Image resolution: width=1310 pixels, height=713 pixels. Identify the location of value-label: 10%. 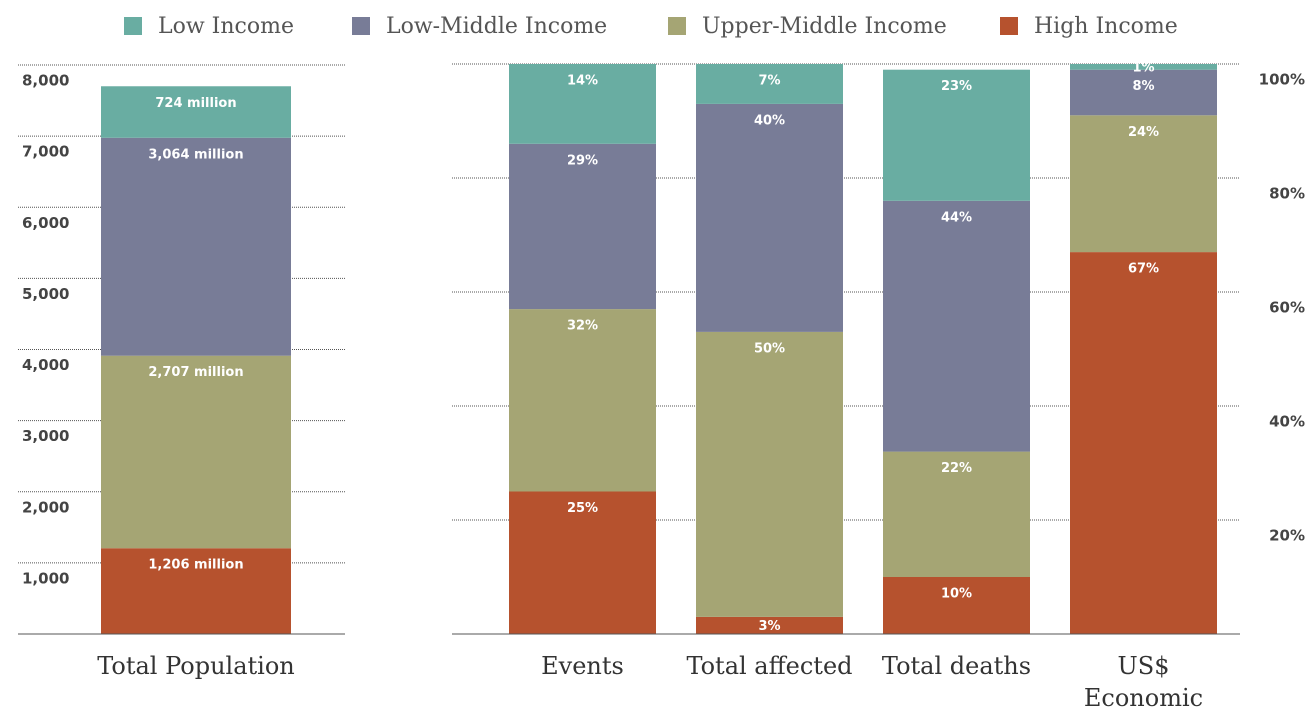
(956, 594).